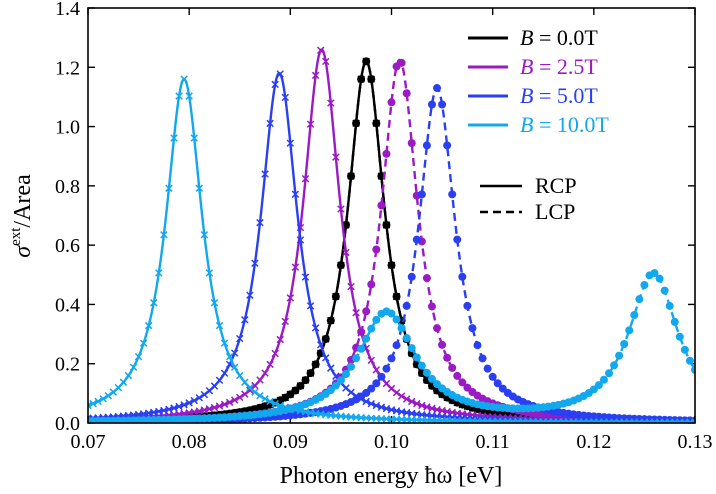  I want to click on legend-field-value: = 10.0T, so click(571, 124).